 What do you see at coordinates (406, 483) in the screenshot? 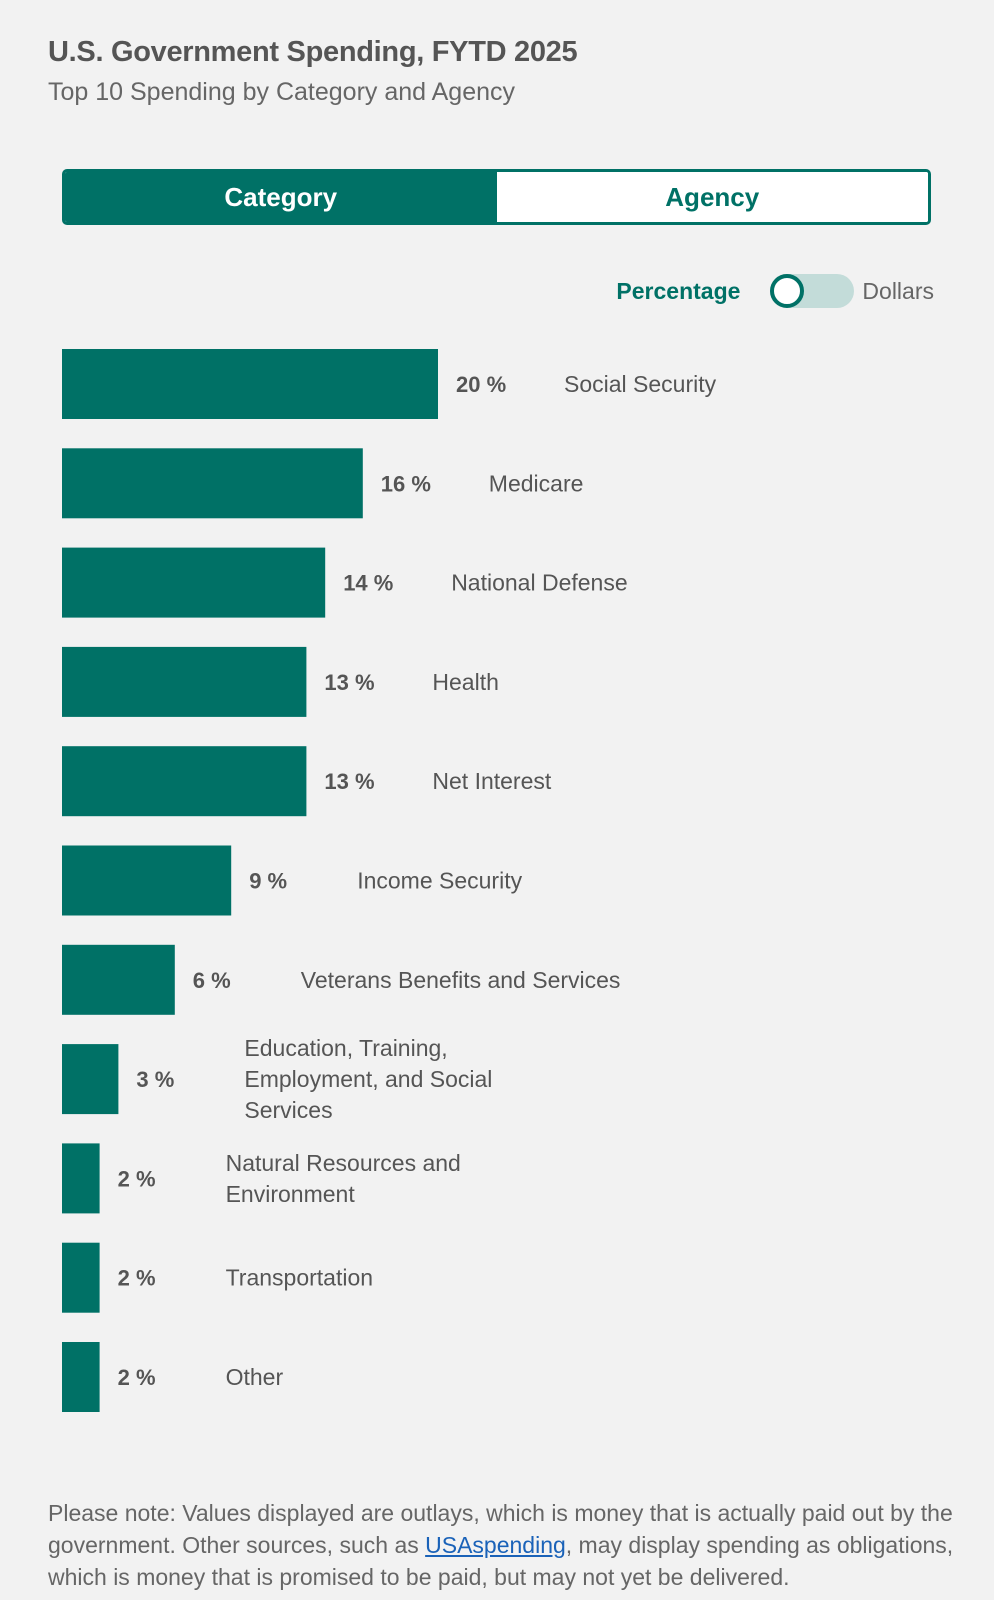
I see `value-label-1: 16 %` at bounding box center [406, 483].